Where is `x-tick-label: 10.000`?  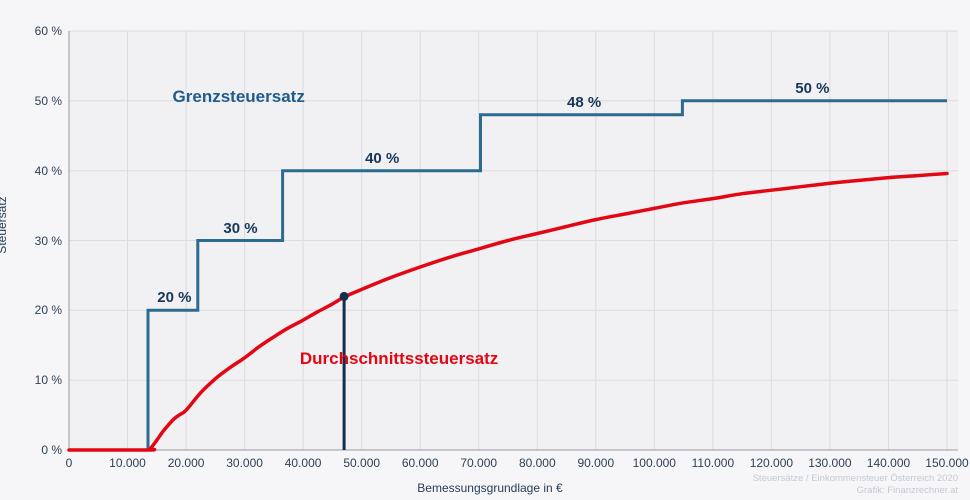 x-tick-label: 10.000 is located at coordinates (127, 463).